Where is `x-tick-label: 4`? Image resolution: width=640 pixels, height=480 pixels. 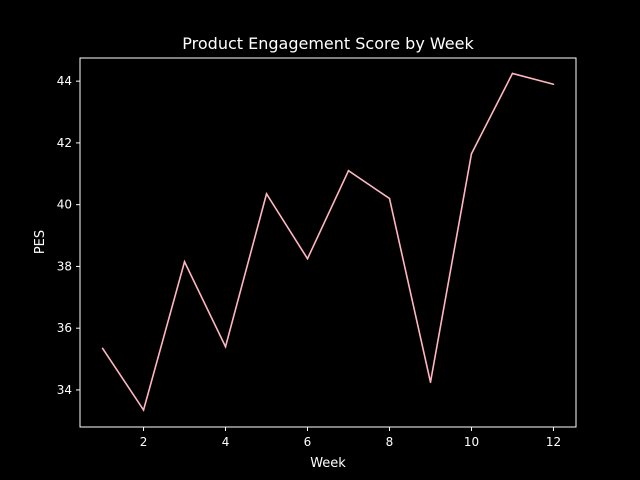
x-tick-label: 4 is located at coordinates (226, 442).